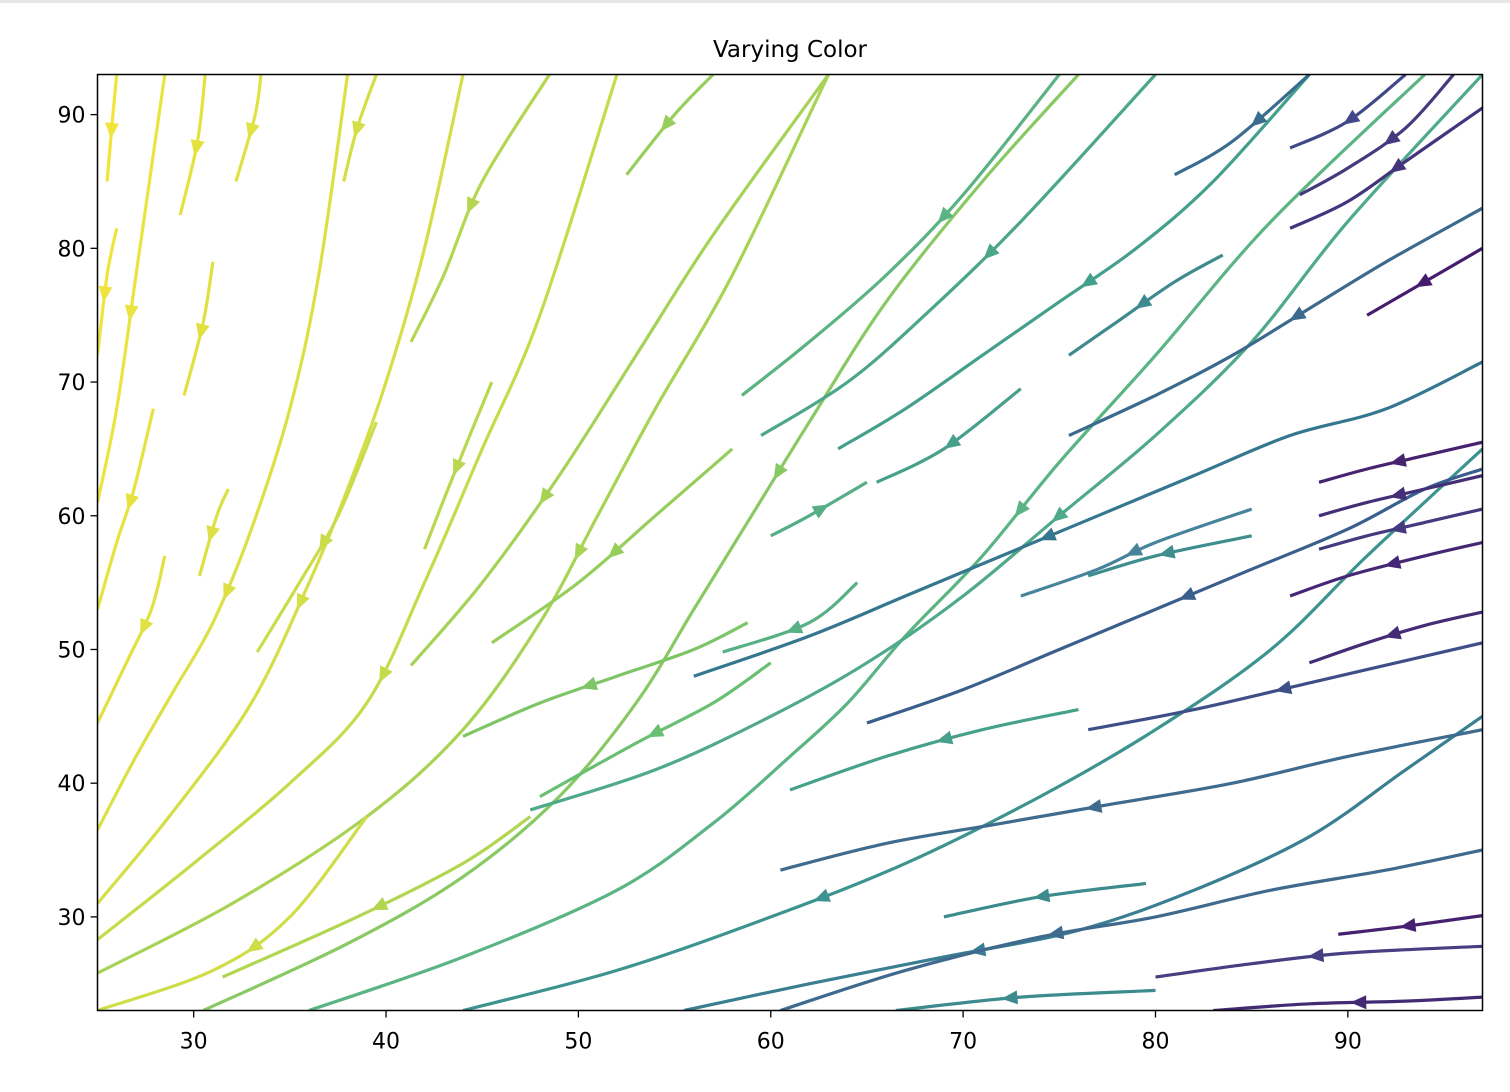 The image size is (1510, 1092). What do you see at coordinates (1348, 1042) in the screenshot?
I see `x-tick-label: 90` at bounding box center [1348, 1042].